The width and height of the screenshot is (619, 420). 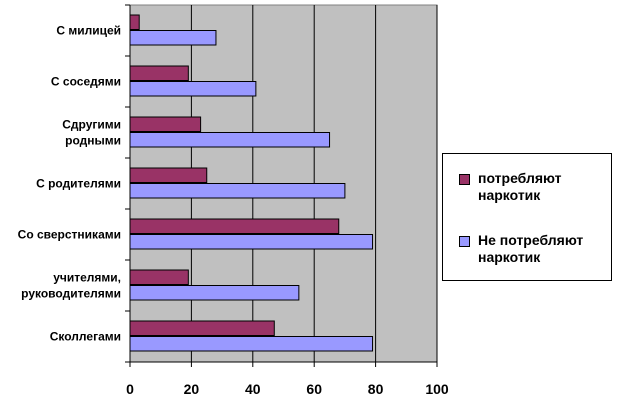 What do you see at coordinates (86, 82) in the screenshot?
I see `category-label-2: С соседями` at bounding box center [86, 82].